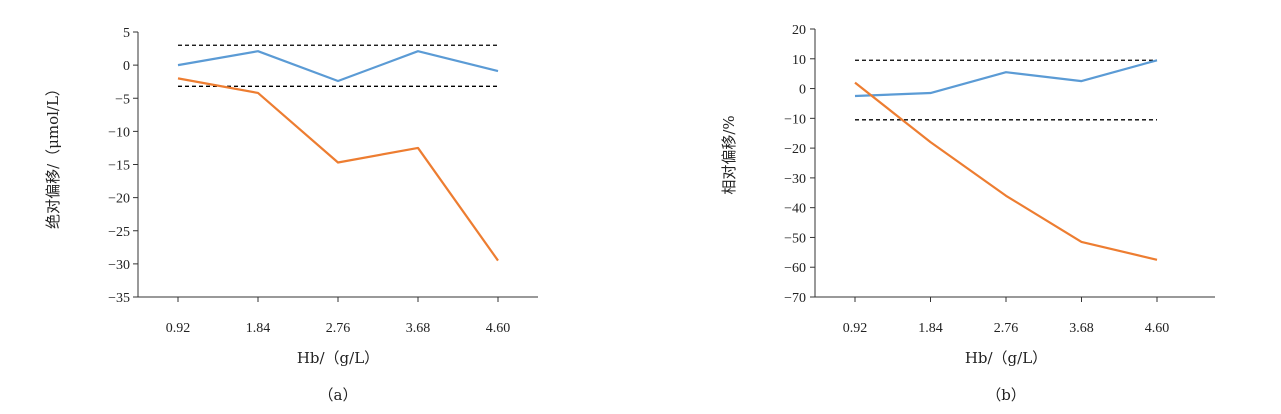  I want to click on y-tick-label: −15, so click(119, 166).